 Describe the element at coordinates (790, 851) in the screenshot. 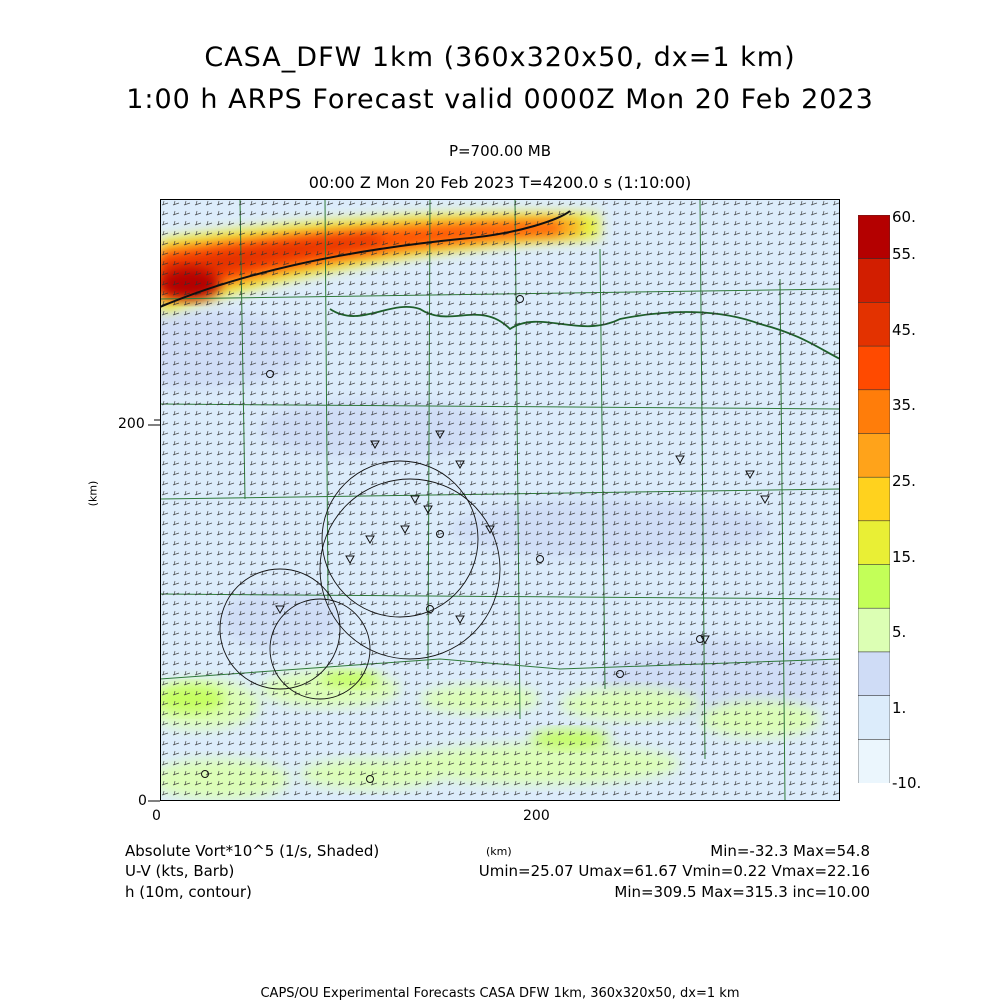

I see `legend-stats-vorticity: Min=-32.3 Max=54.8` at that location.